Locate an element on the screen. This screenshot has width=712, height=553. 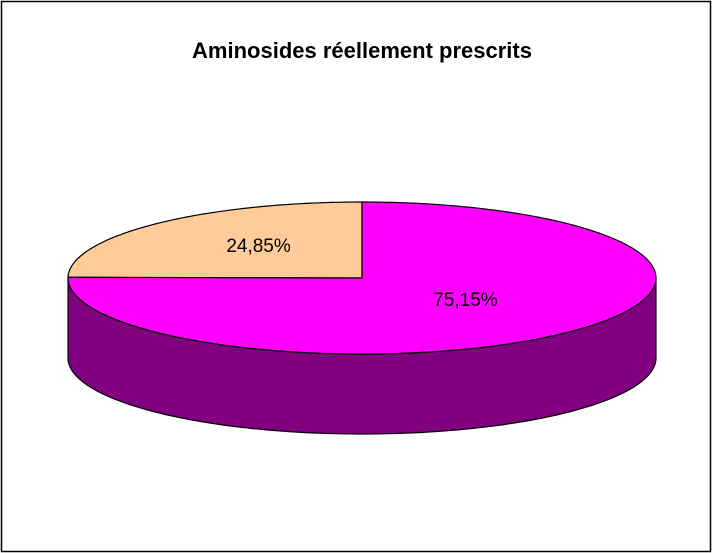
data-label: 75,15% is located at coordinates (465, 300).